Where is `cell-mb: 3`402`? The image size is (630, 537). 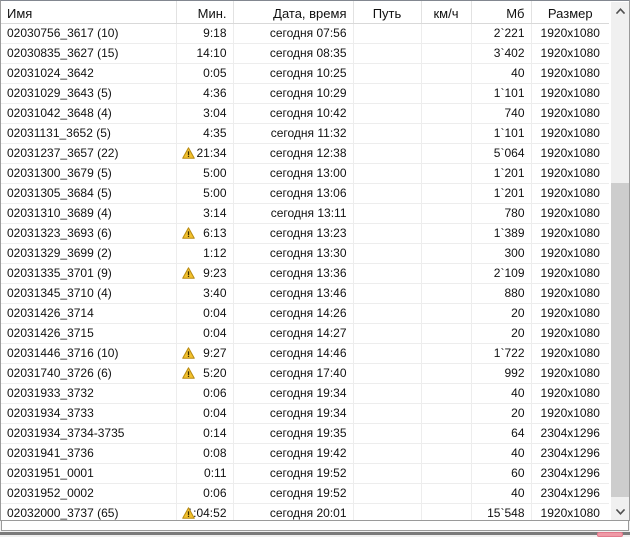
cell-mb: 3`402 is located at coordinates (501, 53).